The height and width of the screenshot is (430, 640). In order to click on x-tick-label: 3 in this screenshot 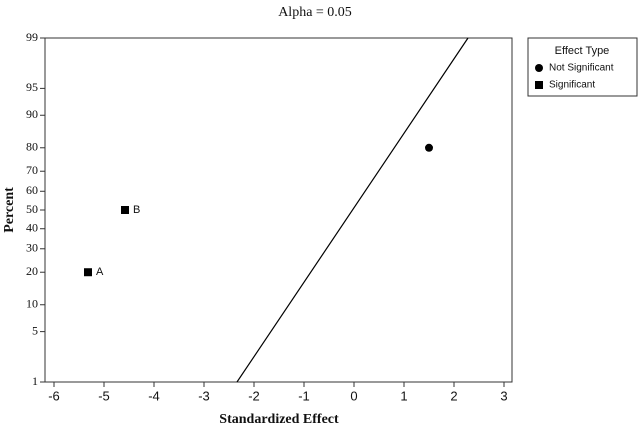, I will do `click(503, 395)`.